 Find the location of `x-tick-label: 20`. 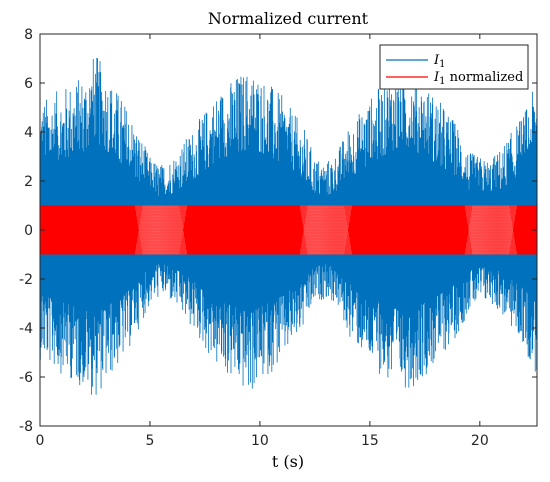

x-tick-label: 20 is located at coordinates (480, 441).